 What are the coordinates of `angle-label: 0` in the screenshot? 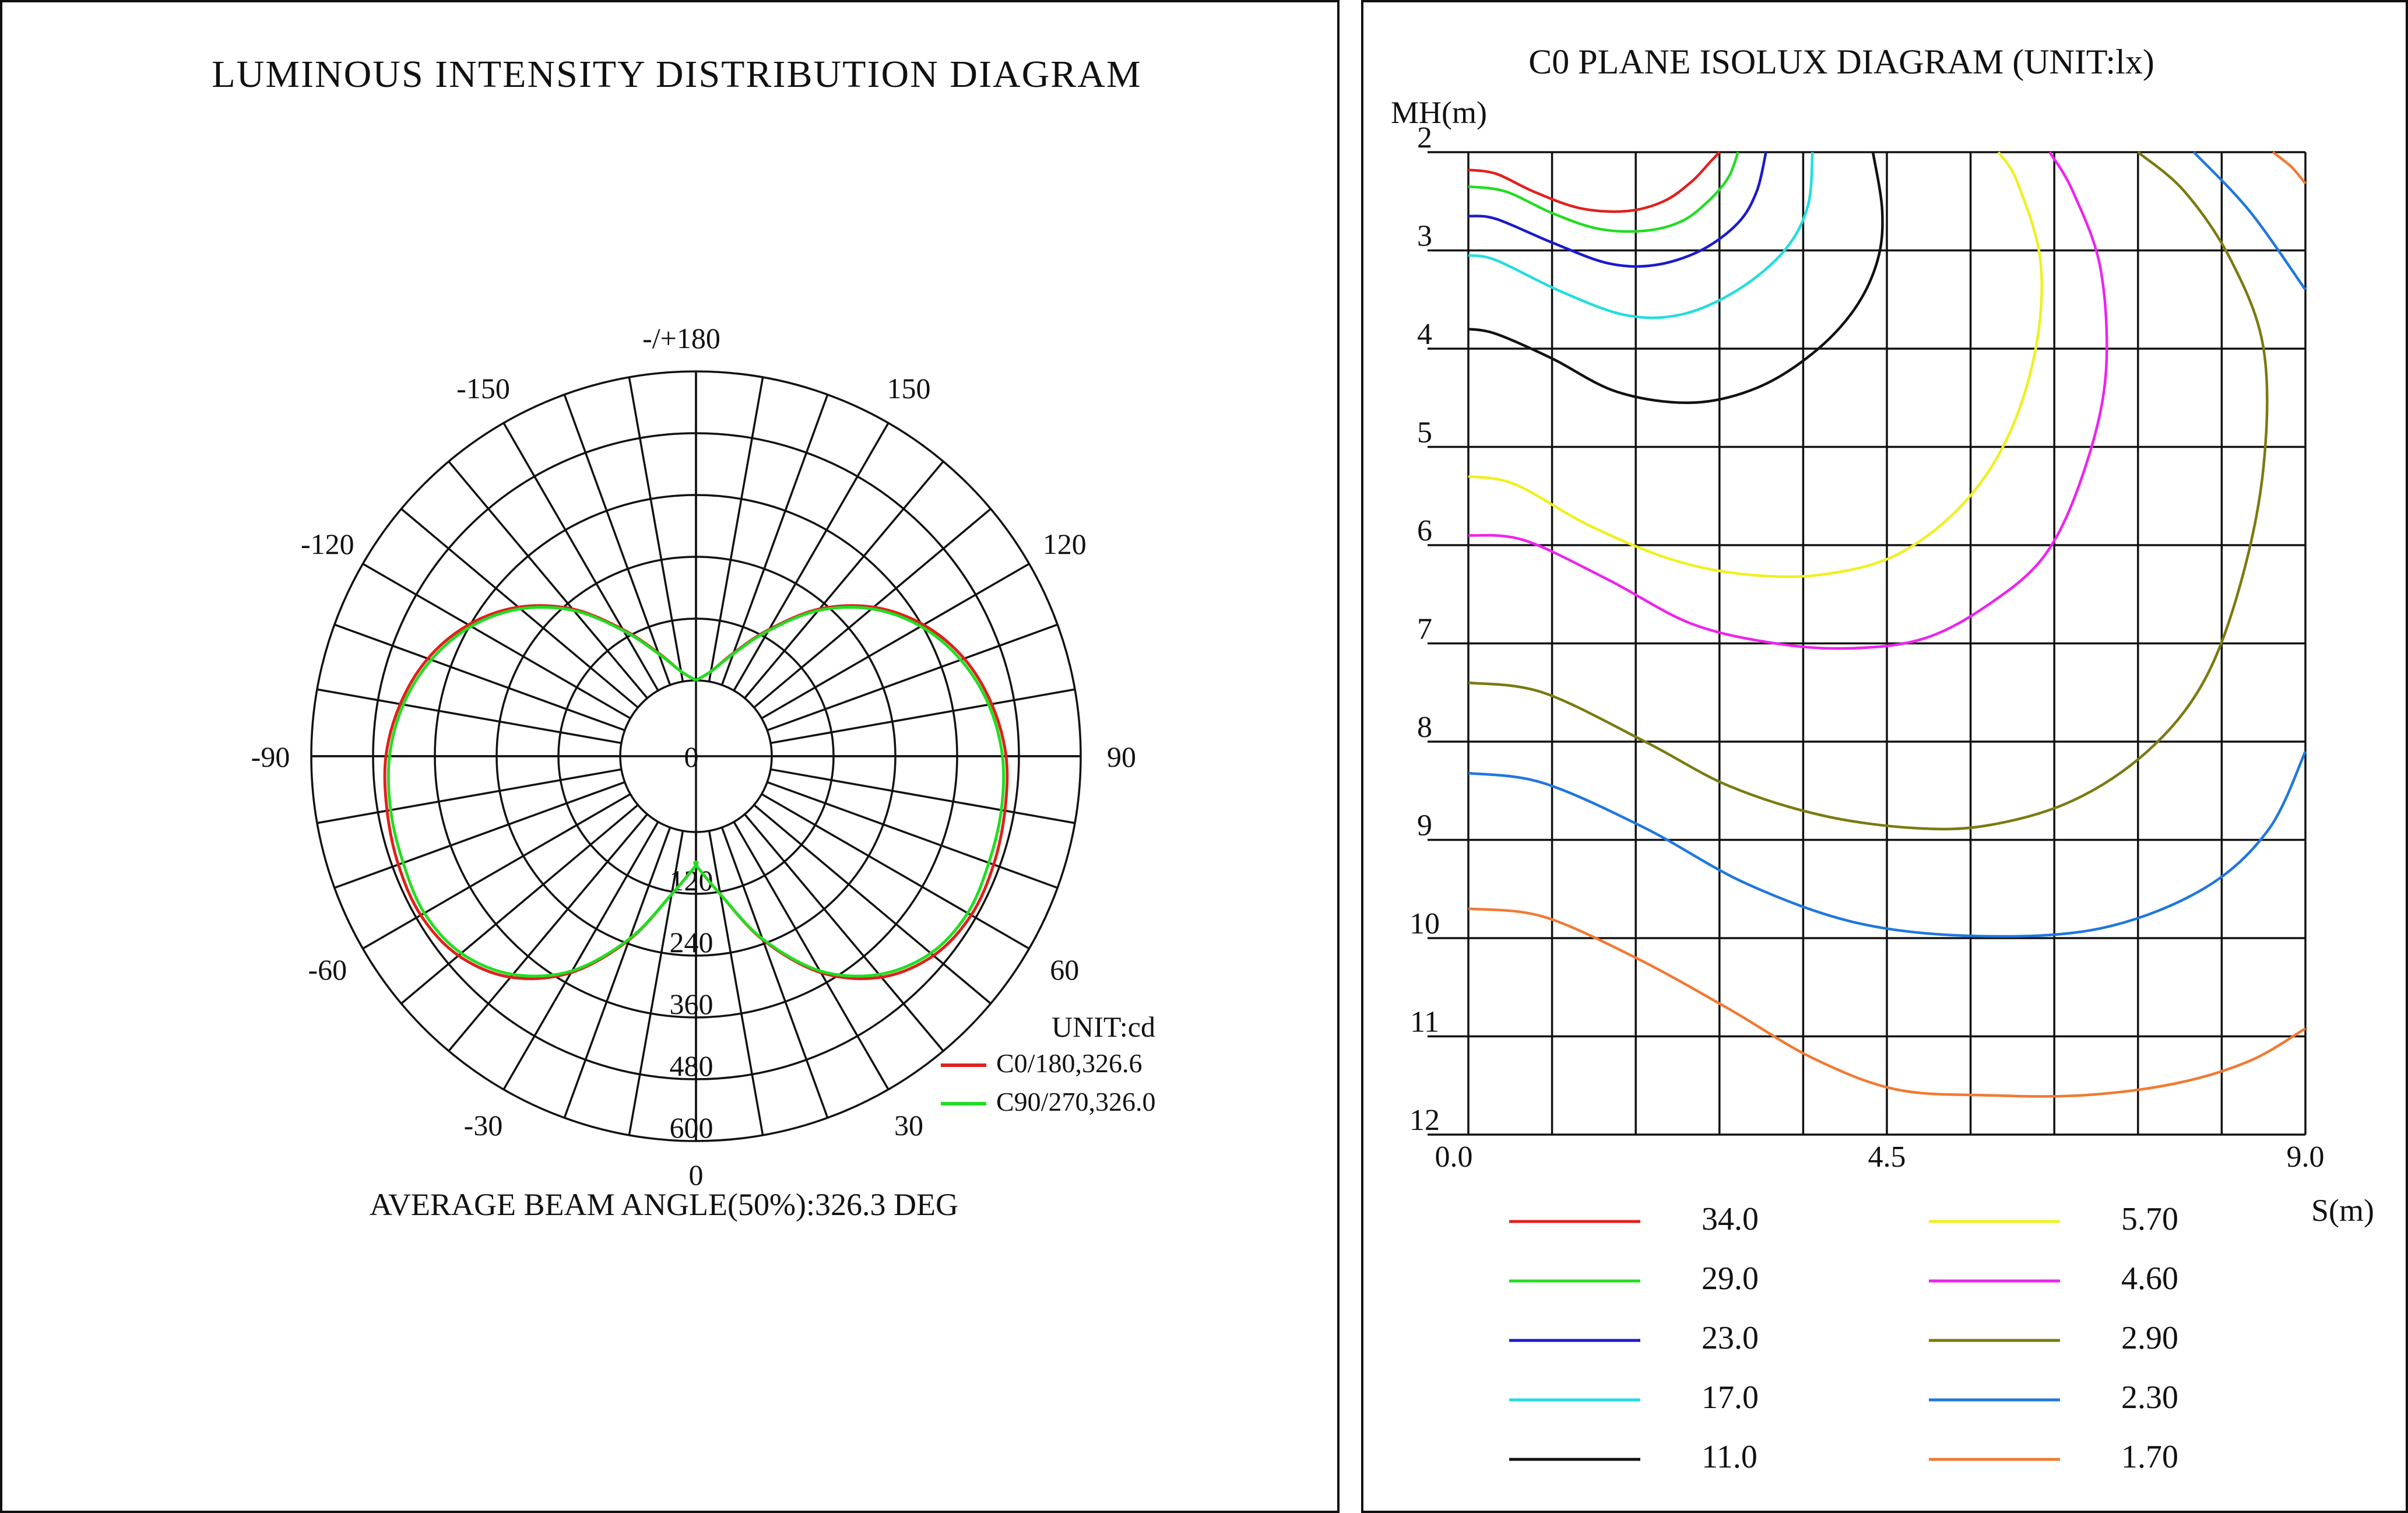 It's located at (696, 1175).